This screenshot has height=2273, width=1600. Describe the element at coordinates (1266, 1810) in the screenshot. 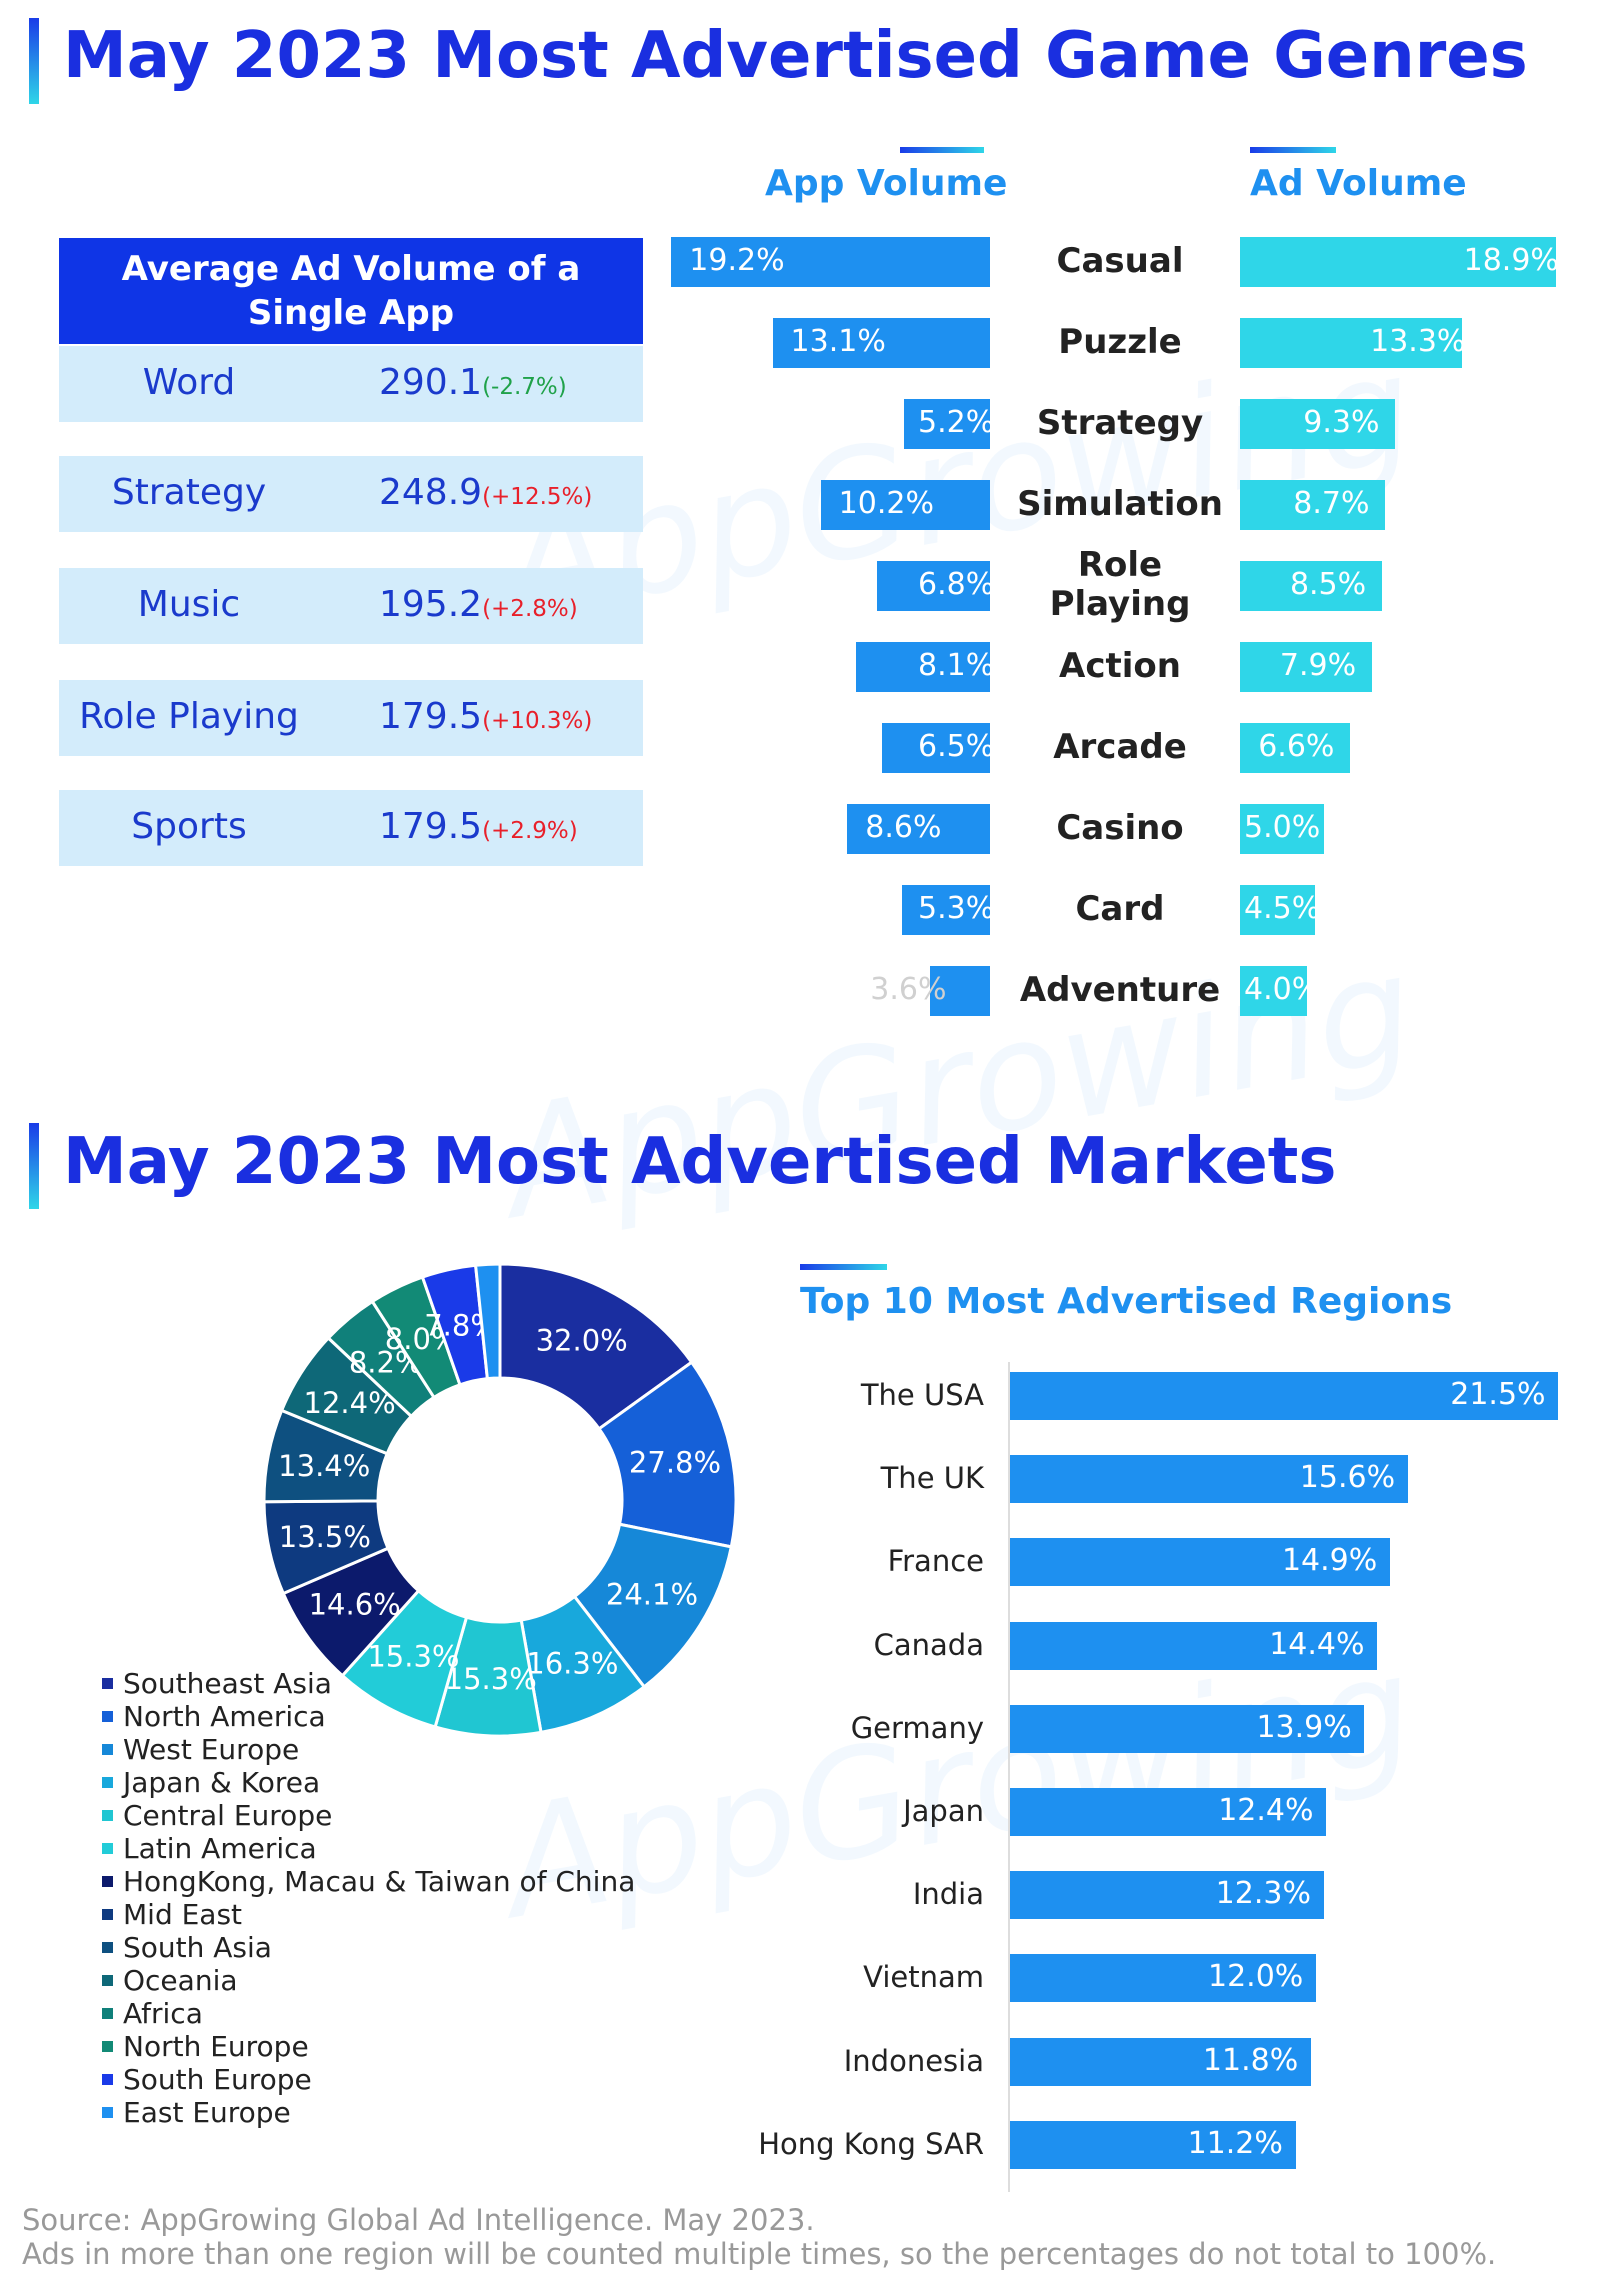

I see `region-value-label: 12.4%` at that location.